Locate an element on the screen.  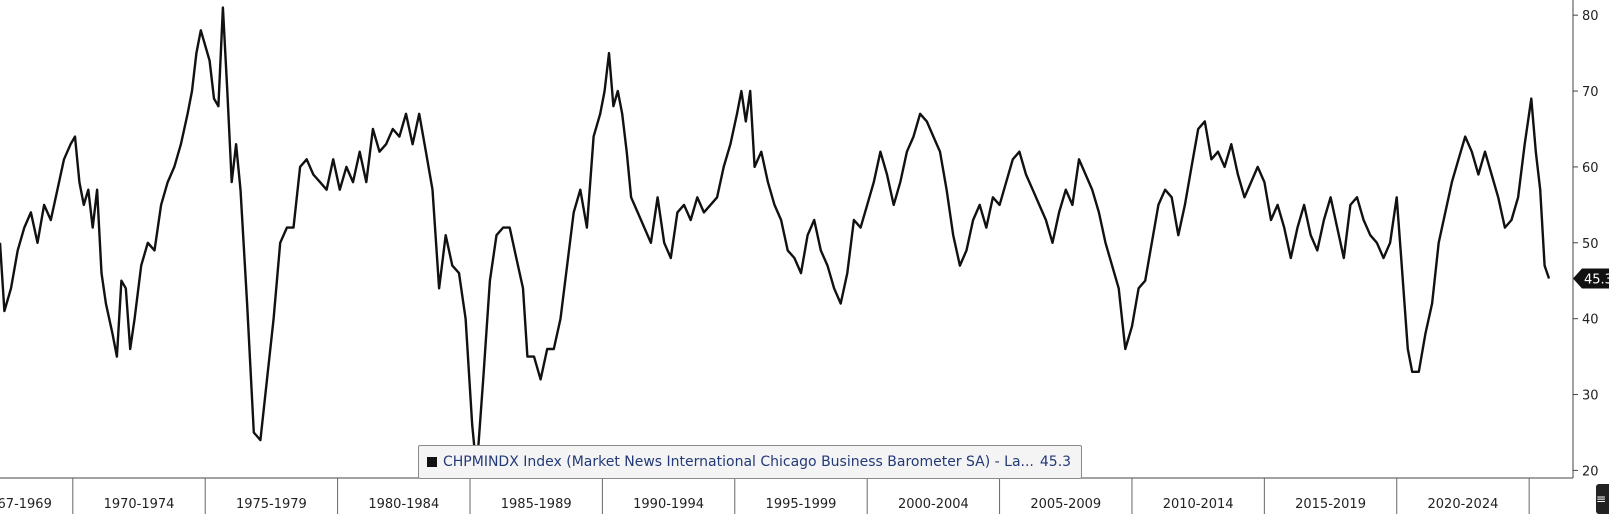
y-tick-label: 70 is located at coordinates (1590, 92).